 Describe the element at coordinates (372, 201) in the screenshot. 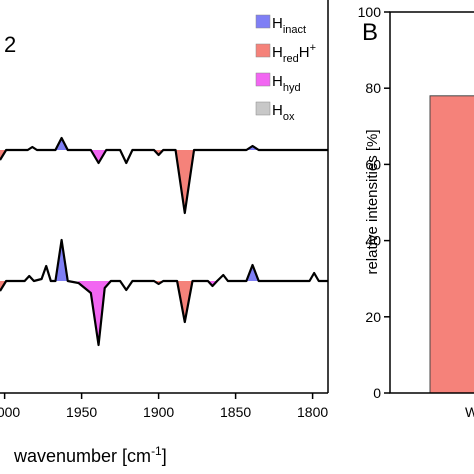

I see `y-axis-label: relative intensities [%]` at that location.